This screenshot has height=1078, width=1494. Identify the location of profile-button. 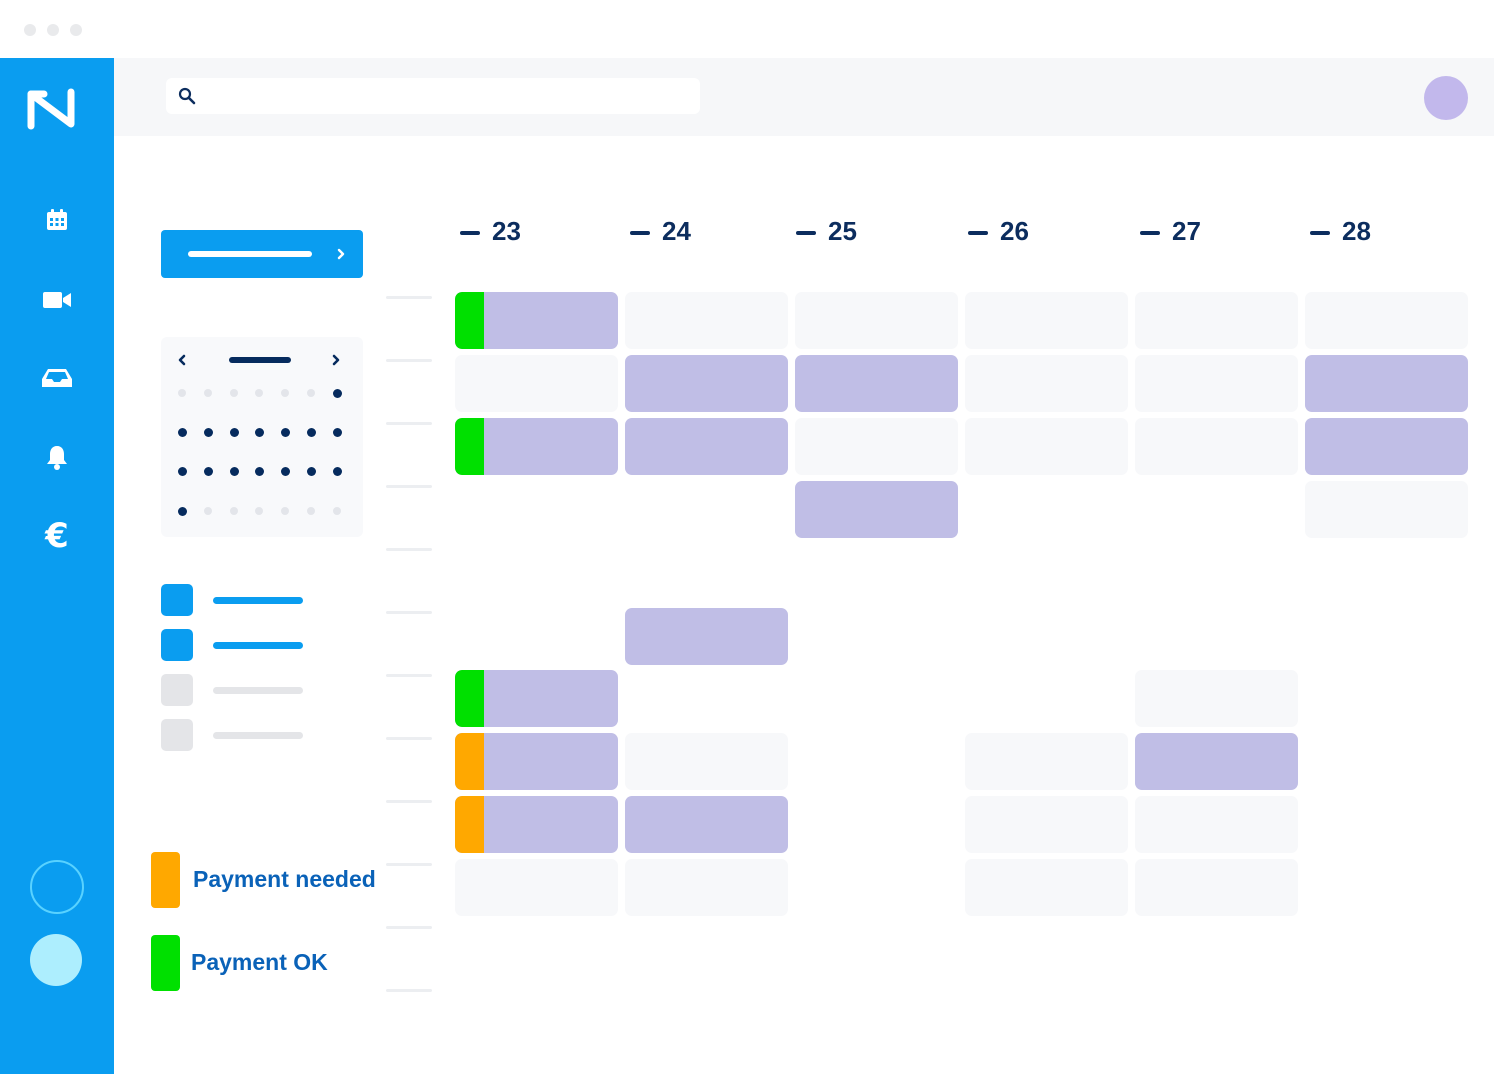
(56, 960).